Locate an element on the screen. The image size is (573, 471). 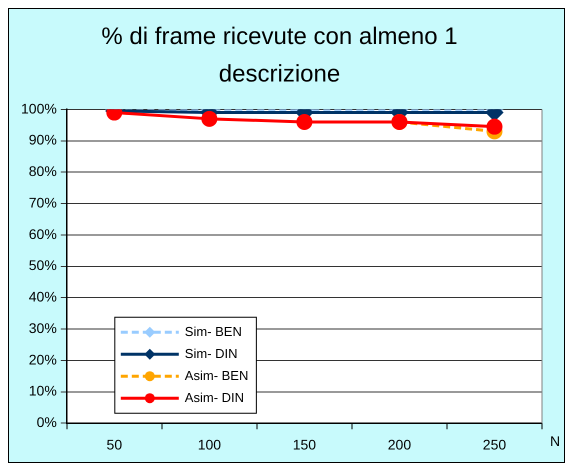
x-tick-label: 250 is located at coordinates (494, 444).